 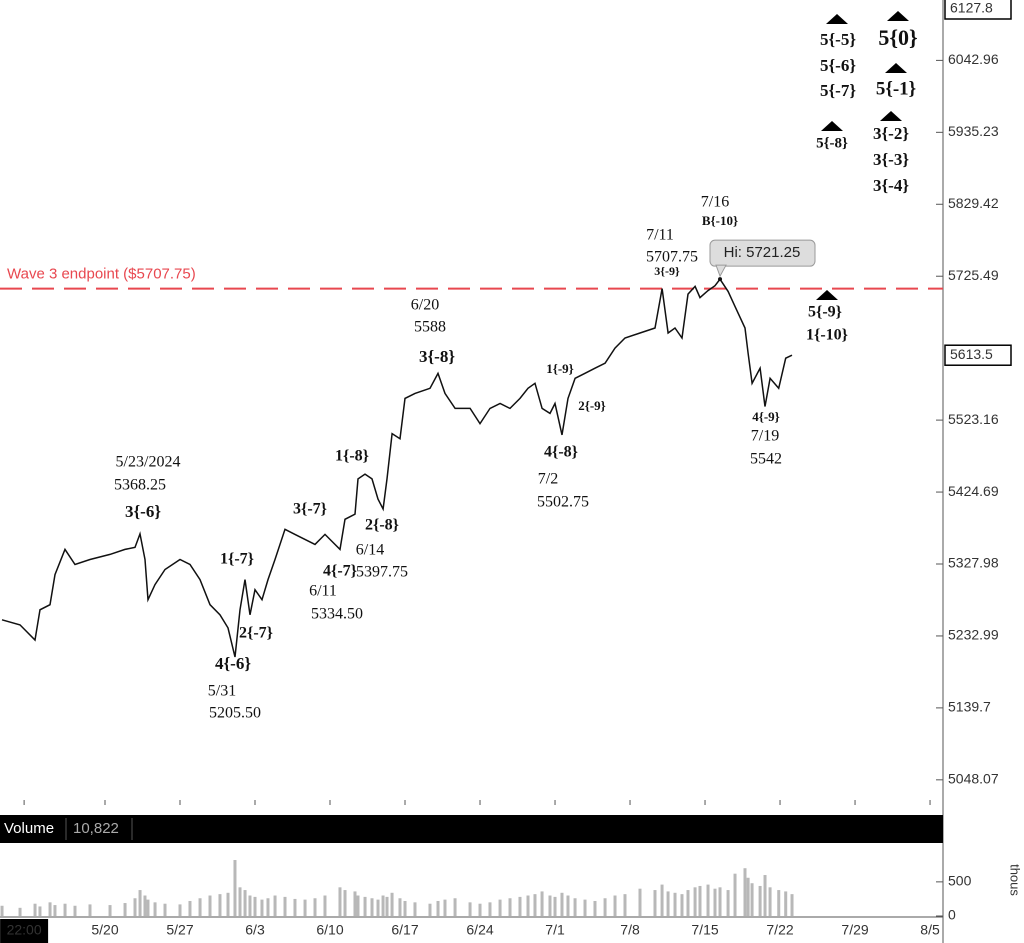 What do you see at coordinates (404, 930) in the screenshot?
I see `x-tick-label: 6/17` at bounding box center [404, 930].